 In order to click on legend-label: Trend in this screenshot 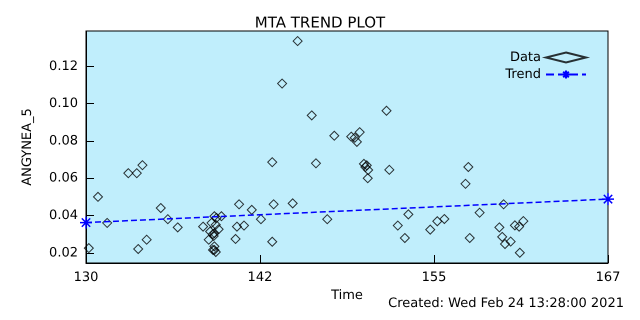, I will do `click(522, 74)`.